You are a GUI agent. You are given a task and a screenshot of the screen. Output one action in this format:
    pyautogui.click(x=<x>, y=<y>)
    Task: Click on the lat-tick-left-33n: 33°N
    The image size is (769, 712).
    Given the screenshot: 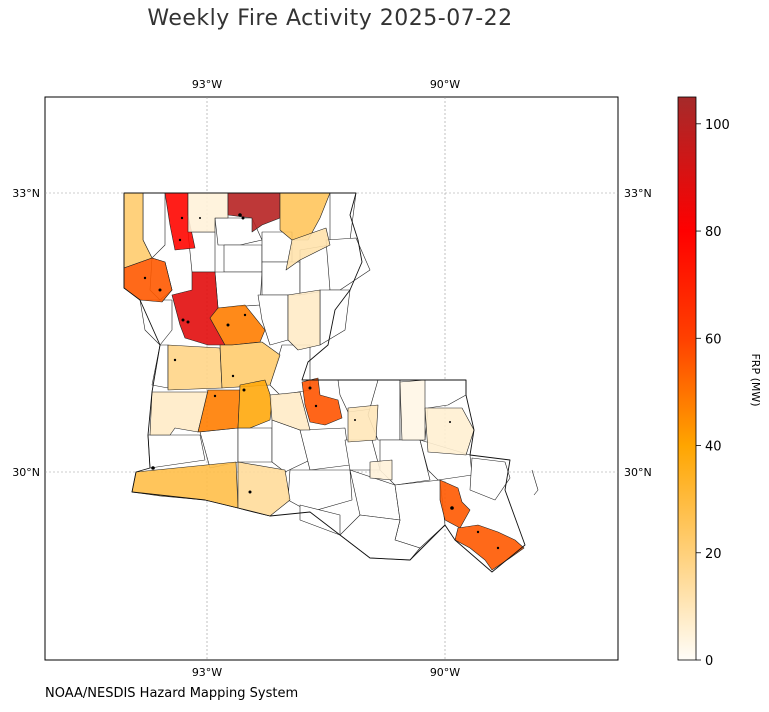 What is the action you would take?
    pyautogui.click(x=26, y=193)
    